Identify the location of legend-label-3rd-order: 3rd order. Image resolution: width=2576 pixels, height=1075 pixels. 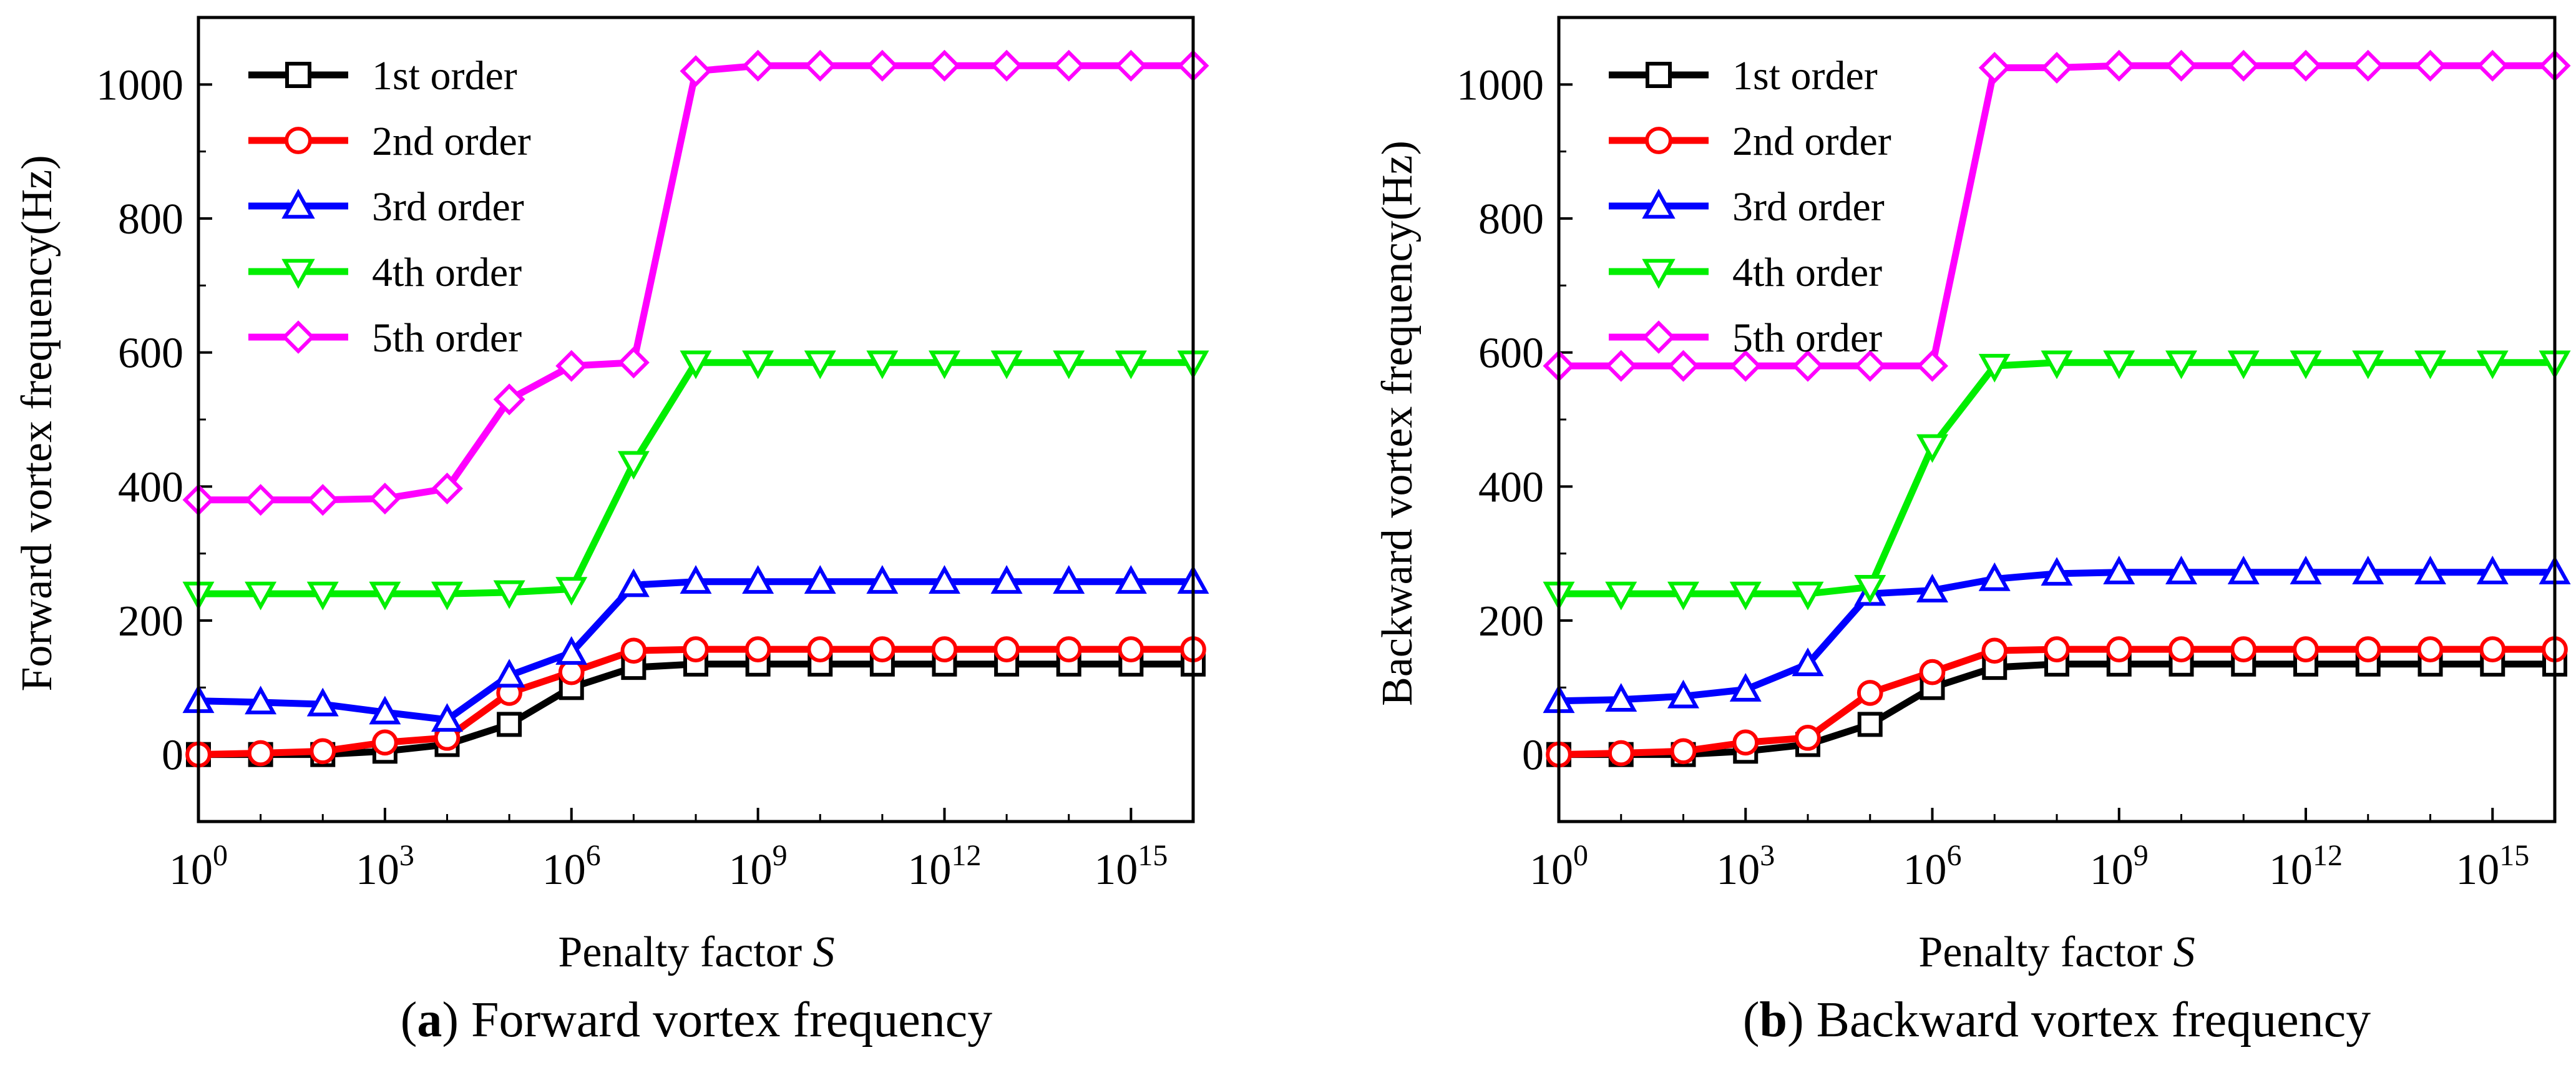
(1808, 207).